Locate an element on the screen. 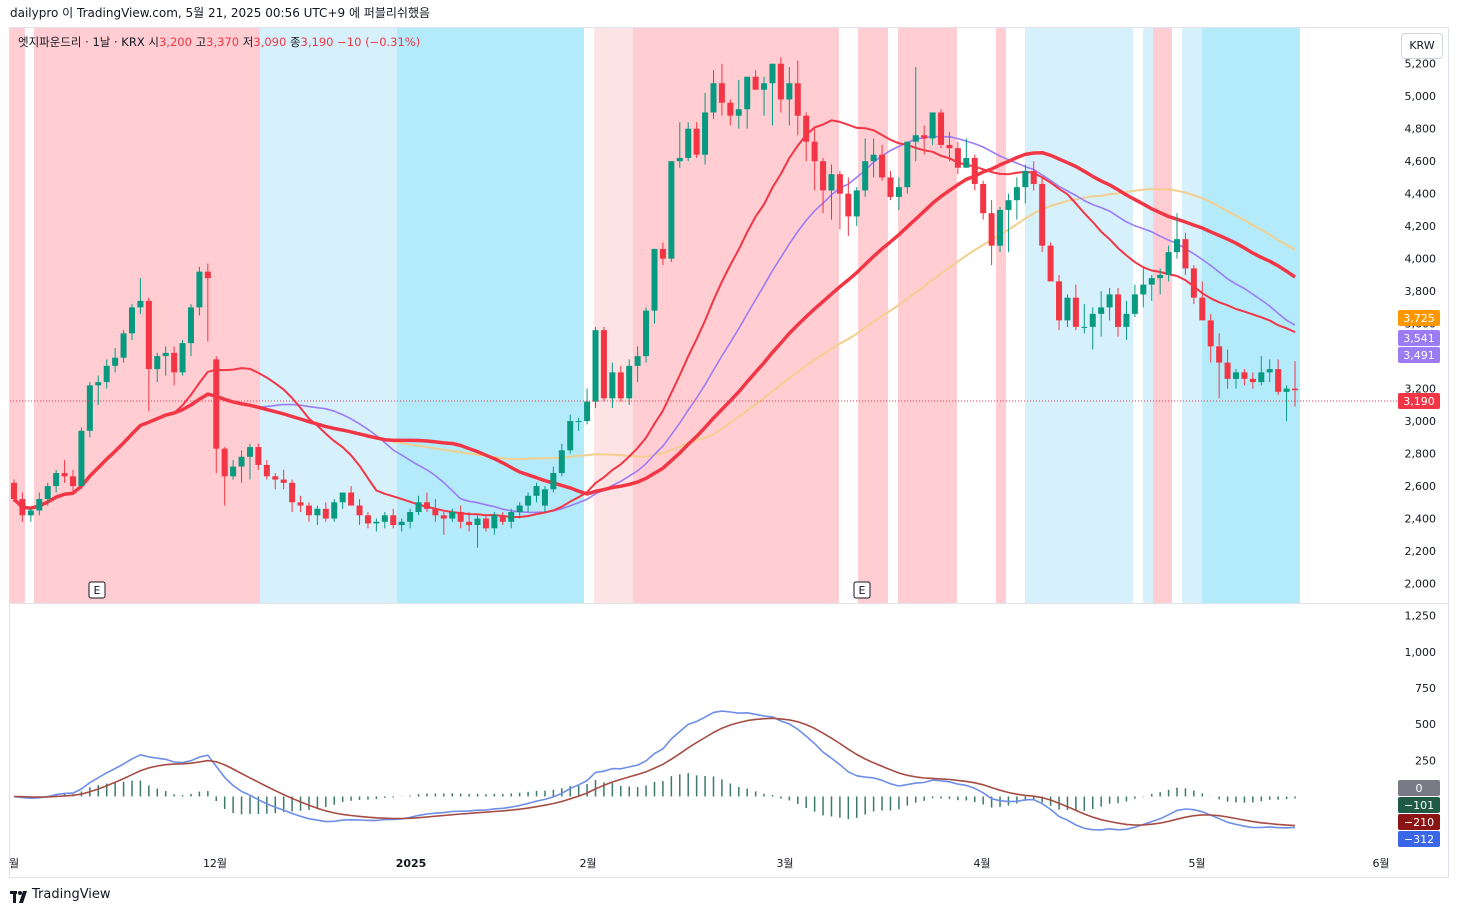  price-badge-0-bg is located at coordinates (1419, 318).